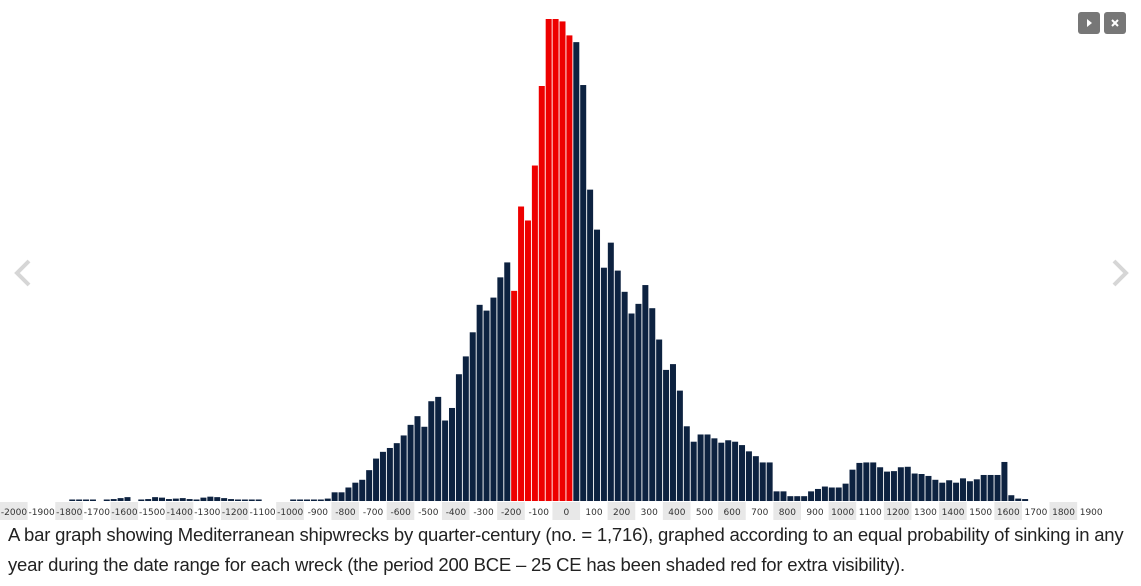 The image size is (1141, 586). Describe the element at coordinates (539, 513) in the screenshot. I see `x-tick-label: -100` at that location.